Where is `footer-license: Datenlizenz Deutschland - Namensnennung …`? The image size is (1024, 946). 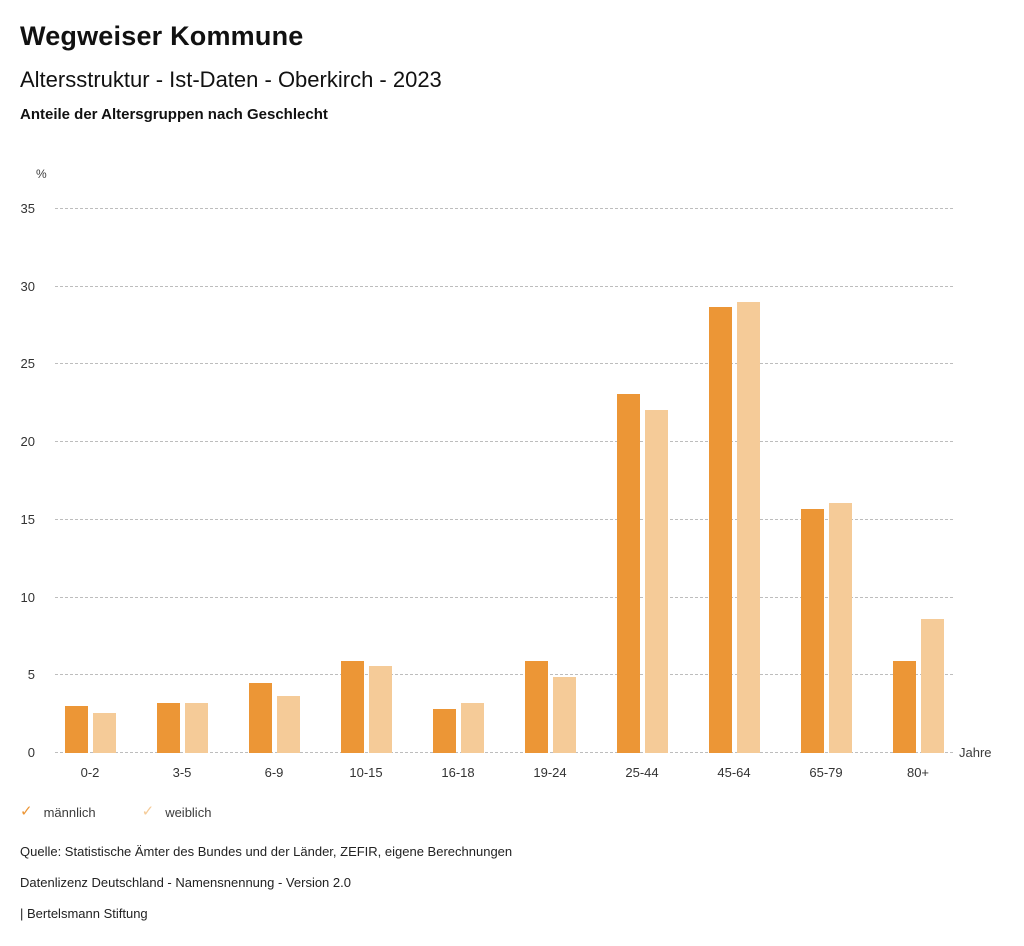 footer-license: Datenlizenz Deutschland - Namensnennung … is located at coordinates (185, 882).